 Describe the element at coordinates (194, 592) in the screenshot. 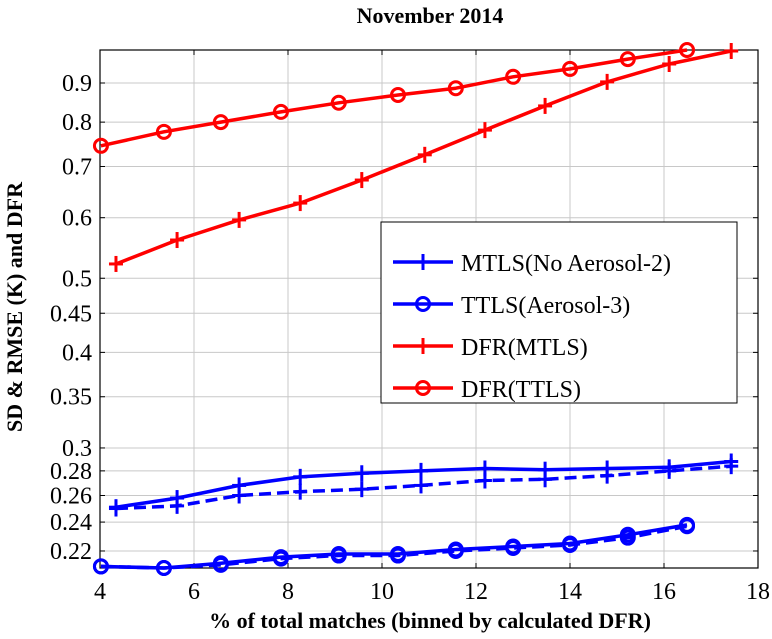

I see `x-tick-label: 6` at that location.